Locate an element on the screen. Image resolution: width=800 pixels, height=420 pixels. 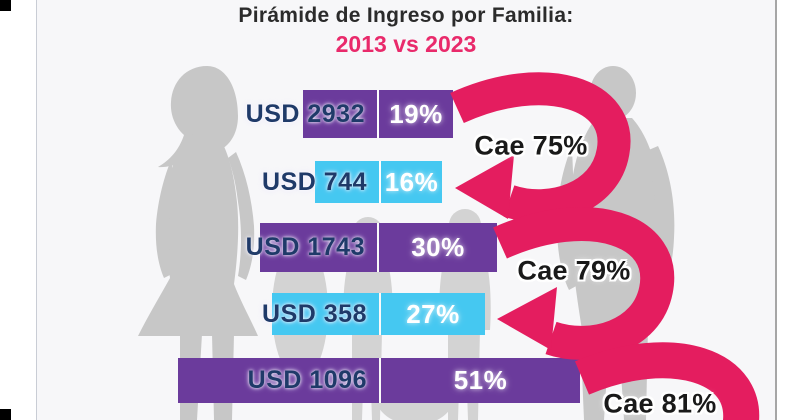
bar-percent-segment: 51% is located at coordinates (480, 380).